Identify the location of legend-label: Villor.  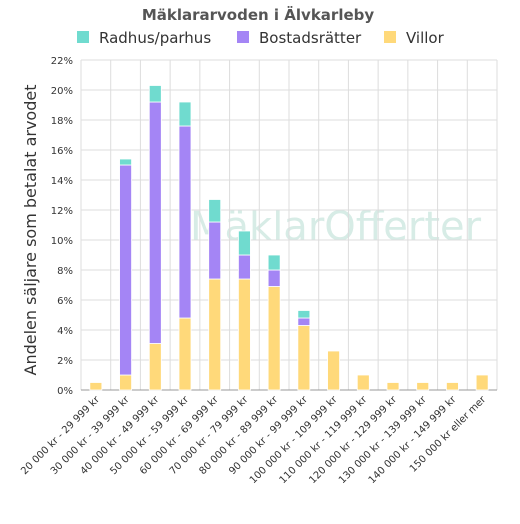
(425, 38).